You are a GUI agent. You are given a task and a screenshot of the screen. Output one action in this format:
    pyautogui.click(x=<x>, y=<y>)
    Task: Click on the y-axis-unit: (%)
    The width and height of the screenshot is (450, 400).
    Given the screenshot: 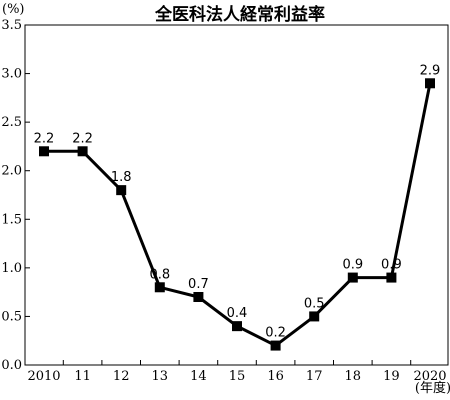 What is the action you would take?
    pyautogui.click(x=13, y=9)
    